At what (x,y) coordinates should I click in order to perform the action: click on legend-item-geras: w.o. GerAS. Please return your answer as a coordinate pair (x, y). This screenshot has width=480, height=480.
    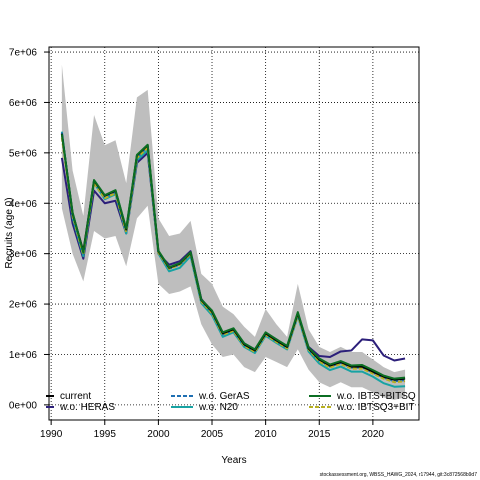
    Looking at the image, I should click on (210, 396).